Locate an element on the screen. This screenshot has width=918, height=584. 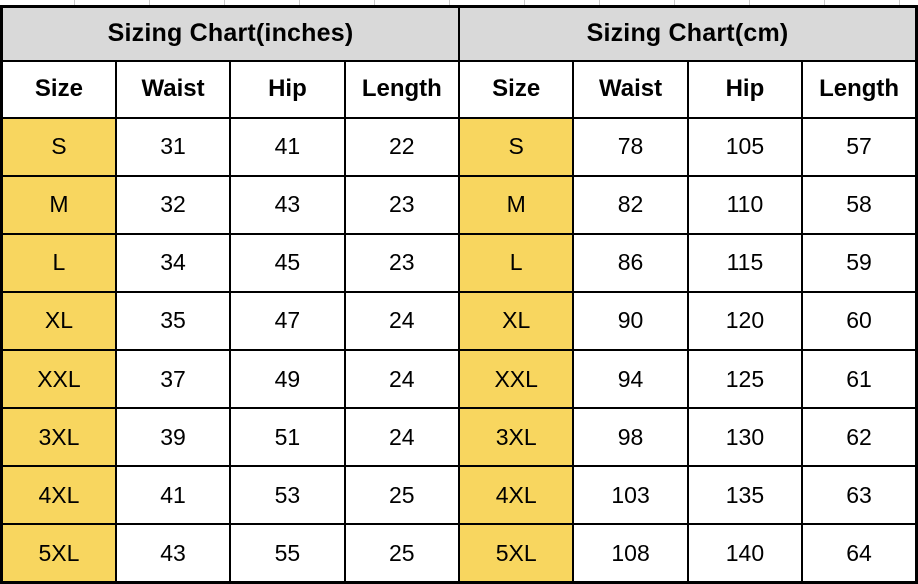
column-header-size-inches: Size is located at coordinates (58, 89).